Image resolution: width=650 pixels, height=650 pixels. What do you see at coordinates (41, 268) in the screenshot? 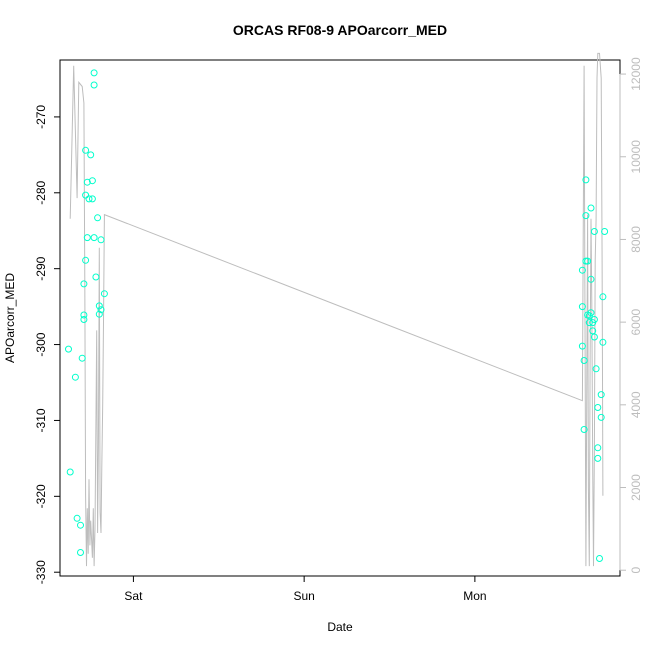
I see `y-tick-label-4: -290` at bounding box center [41, 268].